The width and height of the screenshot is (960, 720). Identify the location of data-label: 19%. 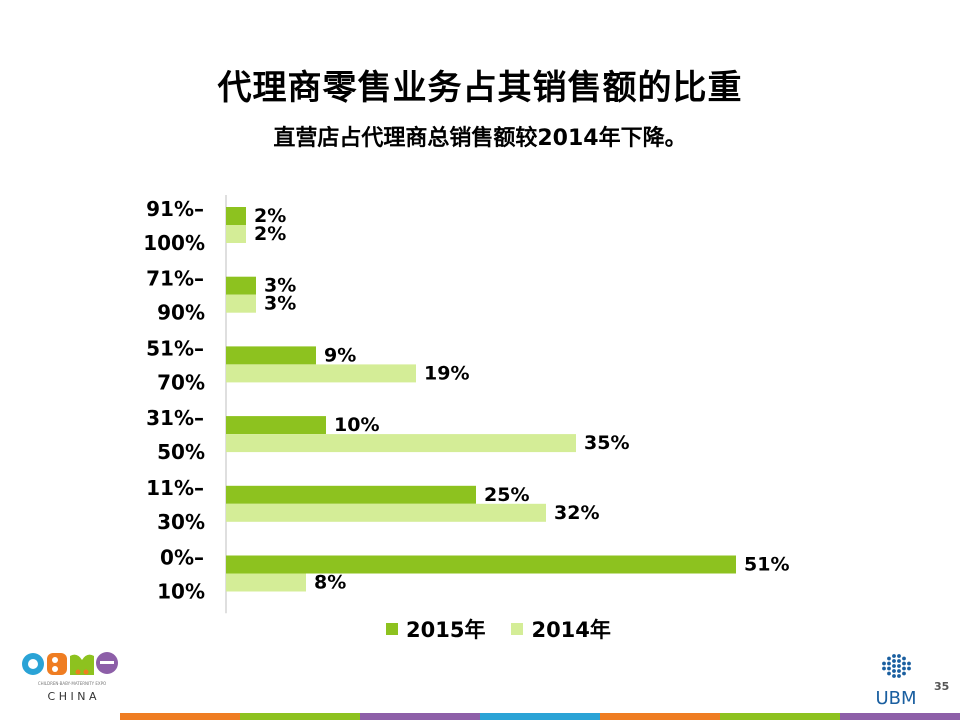
(446, 373).